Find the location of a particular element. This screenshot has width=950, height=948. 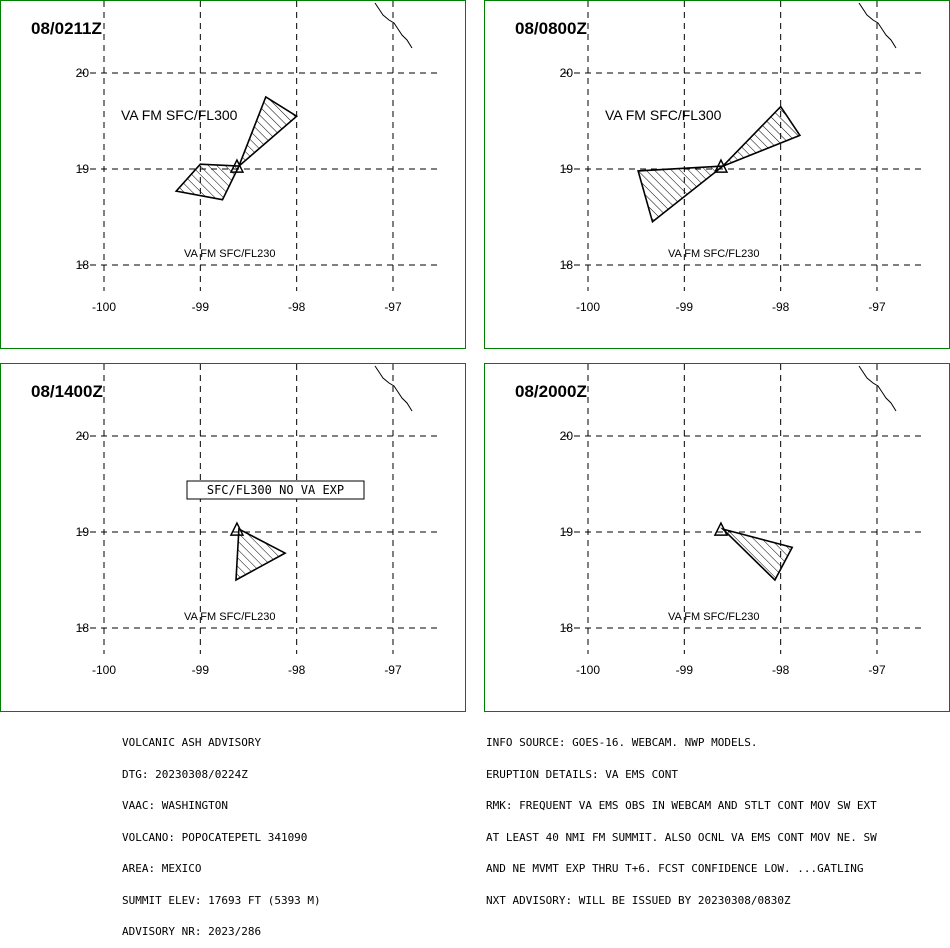

panel-time-label: 08/1400Z is located at coordinates (67, 391).